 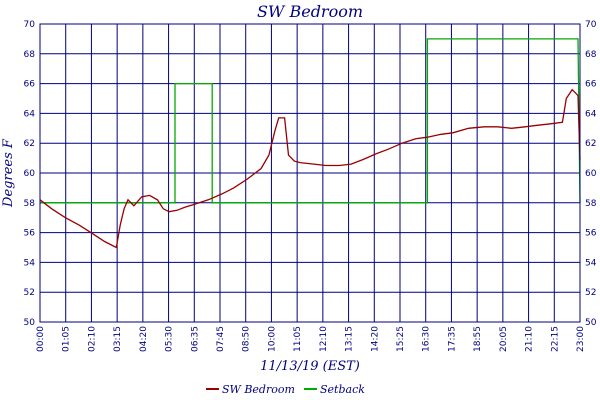 I want to click on y-tick-label-left: 54, so click(x=30, y=263).